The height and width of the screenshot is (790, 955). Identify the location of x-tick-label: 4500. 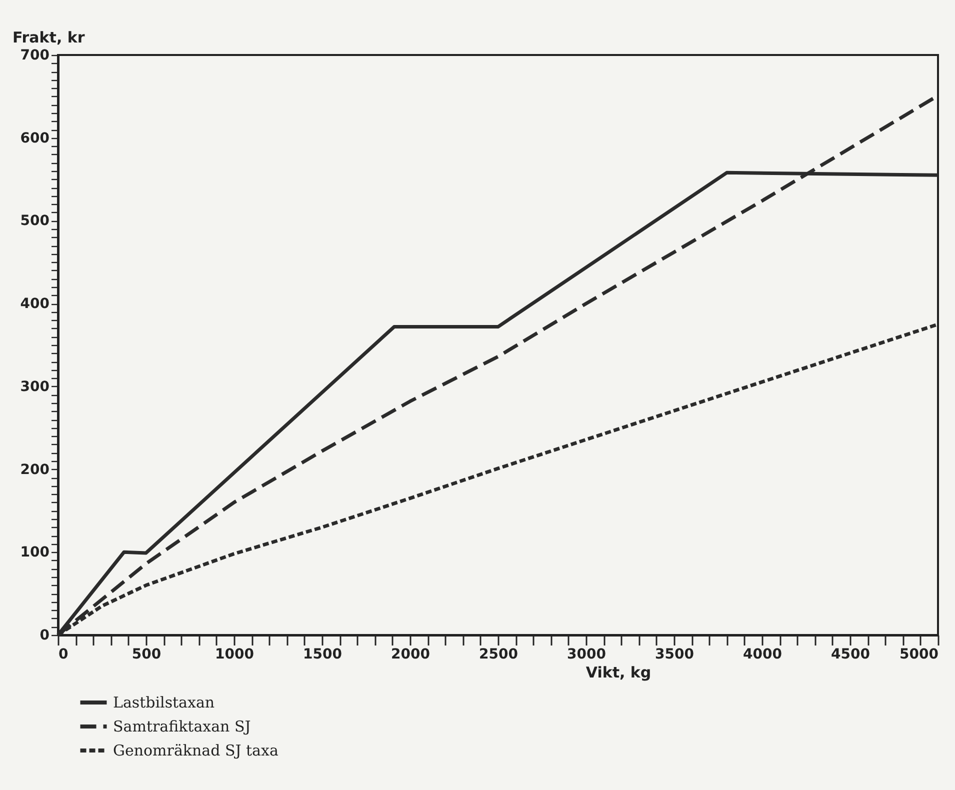
(850, 654).